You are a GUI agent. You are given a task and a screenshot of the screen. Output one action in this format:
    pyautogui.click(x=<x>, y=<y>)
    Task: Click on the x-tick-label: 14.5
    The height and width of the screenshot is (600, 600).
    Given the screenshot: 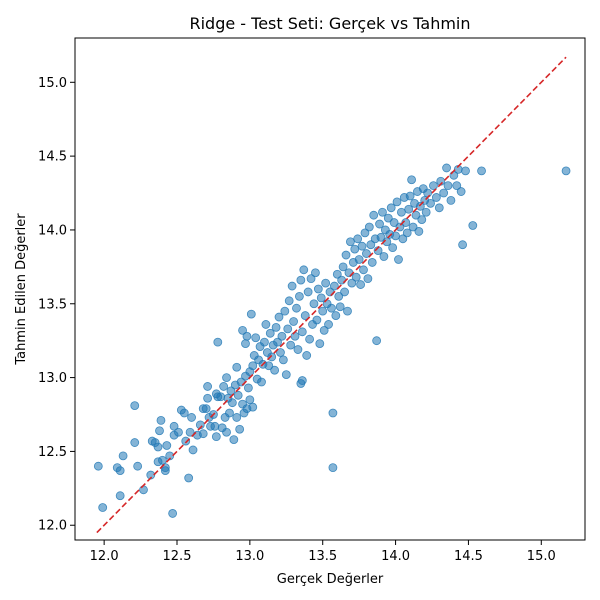 What is the action you would take?
    pyautogui.click(x=468, y=556)
    